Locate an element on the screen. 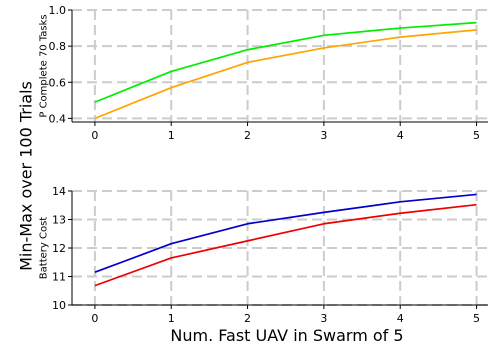 The height and width of the screenshot is (352, 496). y-tick-label: 10 is located at coordinates (59, 305).